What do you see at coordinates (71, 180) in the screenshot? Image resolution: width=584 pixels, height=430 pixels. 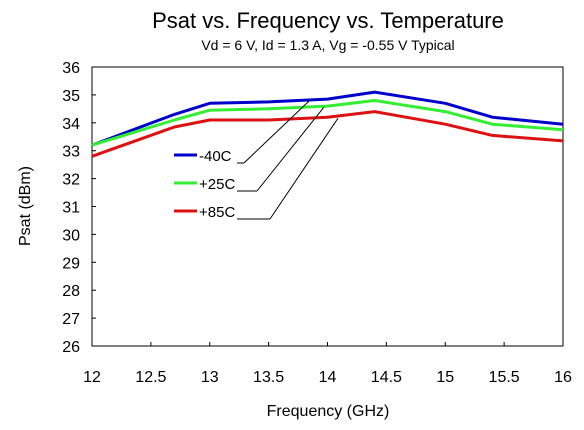 I see `y-tick-label: 32` at bounding box center [71, 180].